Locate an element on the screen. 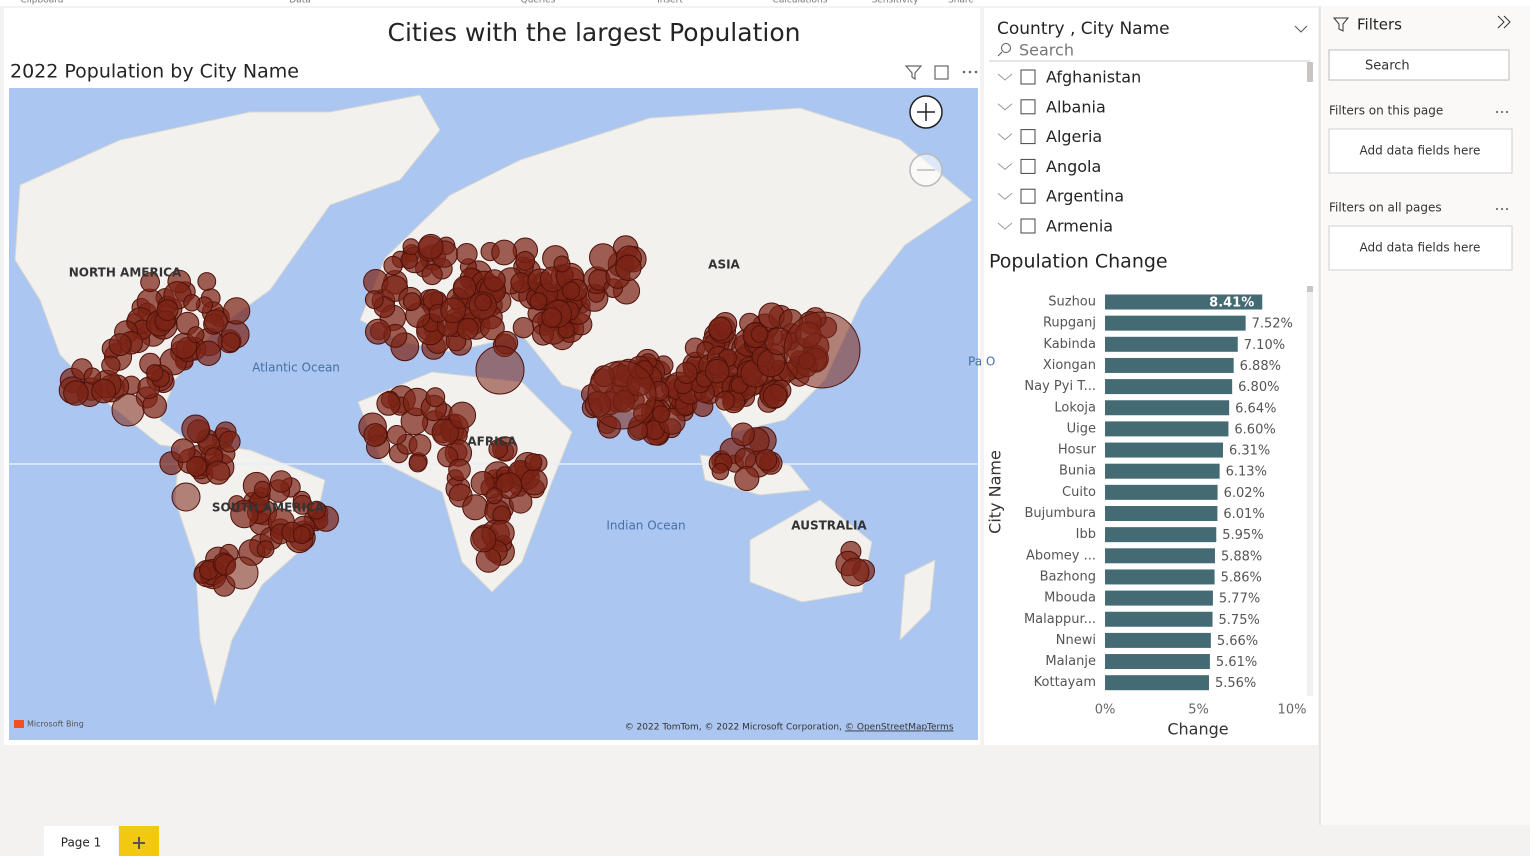  slicer-item: Afghanistan is located at coordinates (1093, 77).